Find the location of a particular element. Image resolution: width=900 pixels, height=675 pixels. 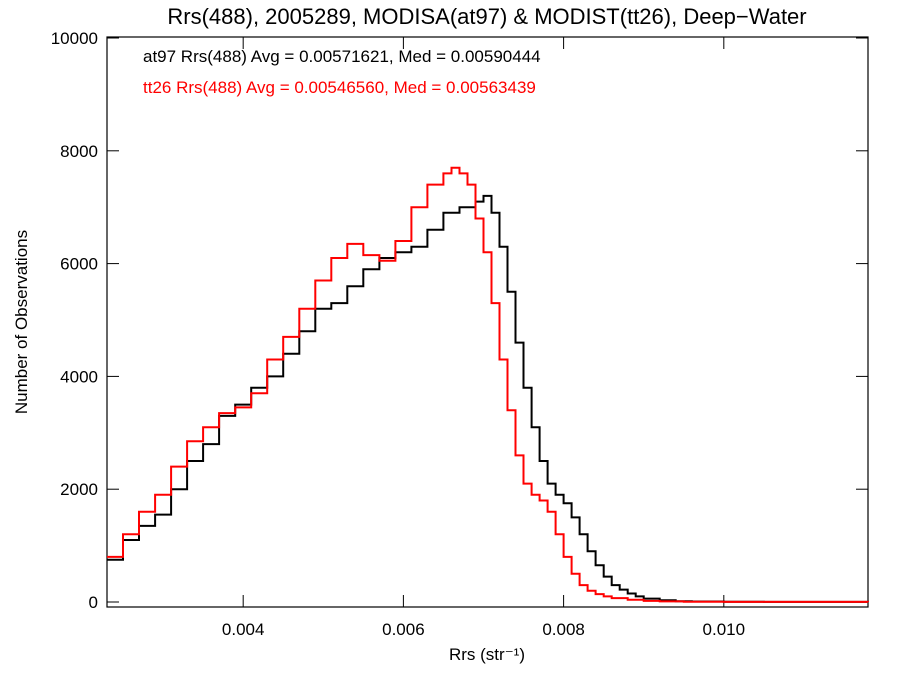

y-tick-label: 10000 is located at coordinates (74, 38).